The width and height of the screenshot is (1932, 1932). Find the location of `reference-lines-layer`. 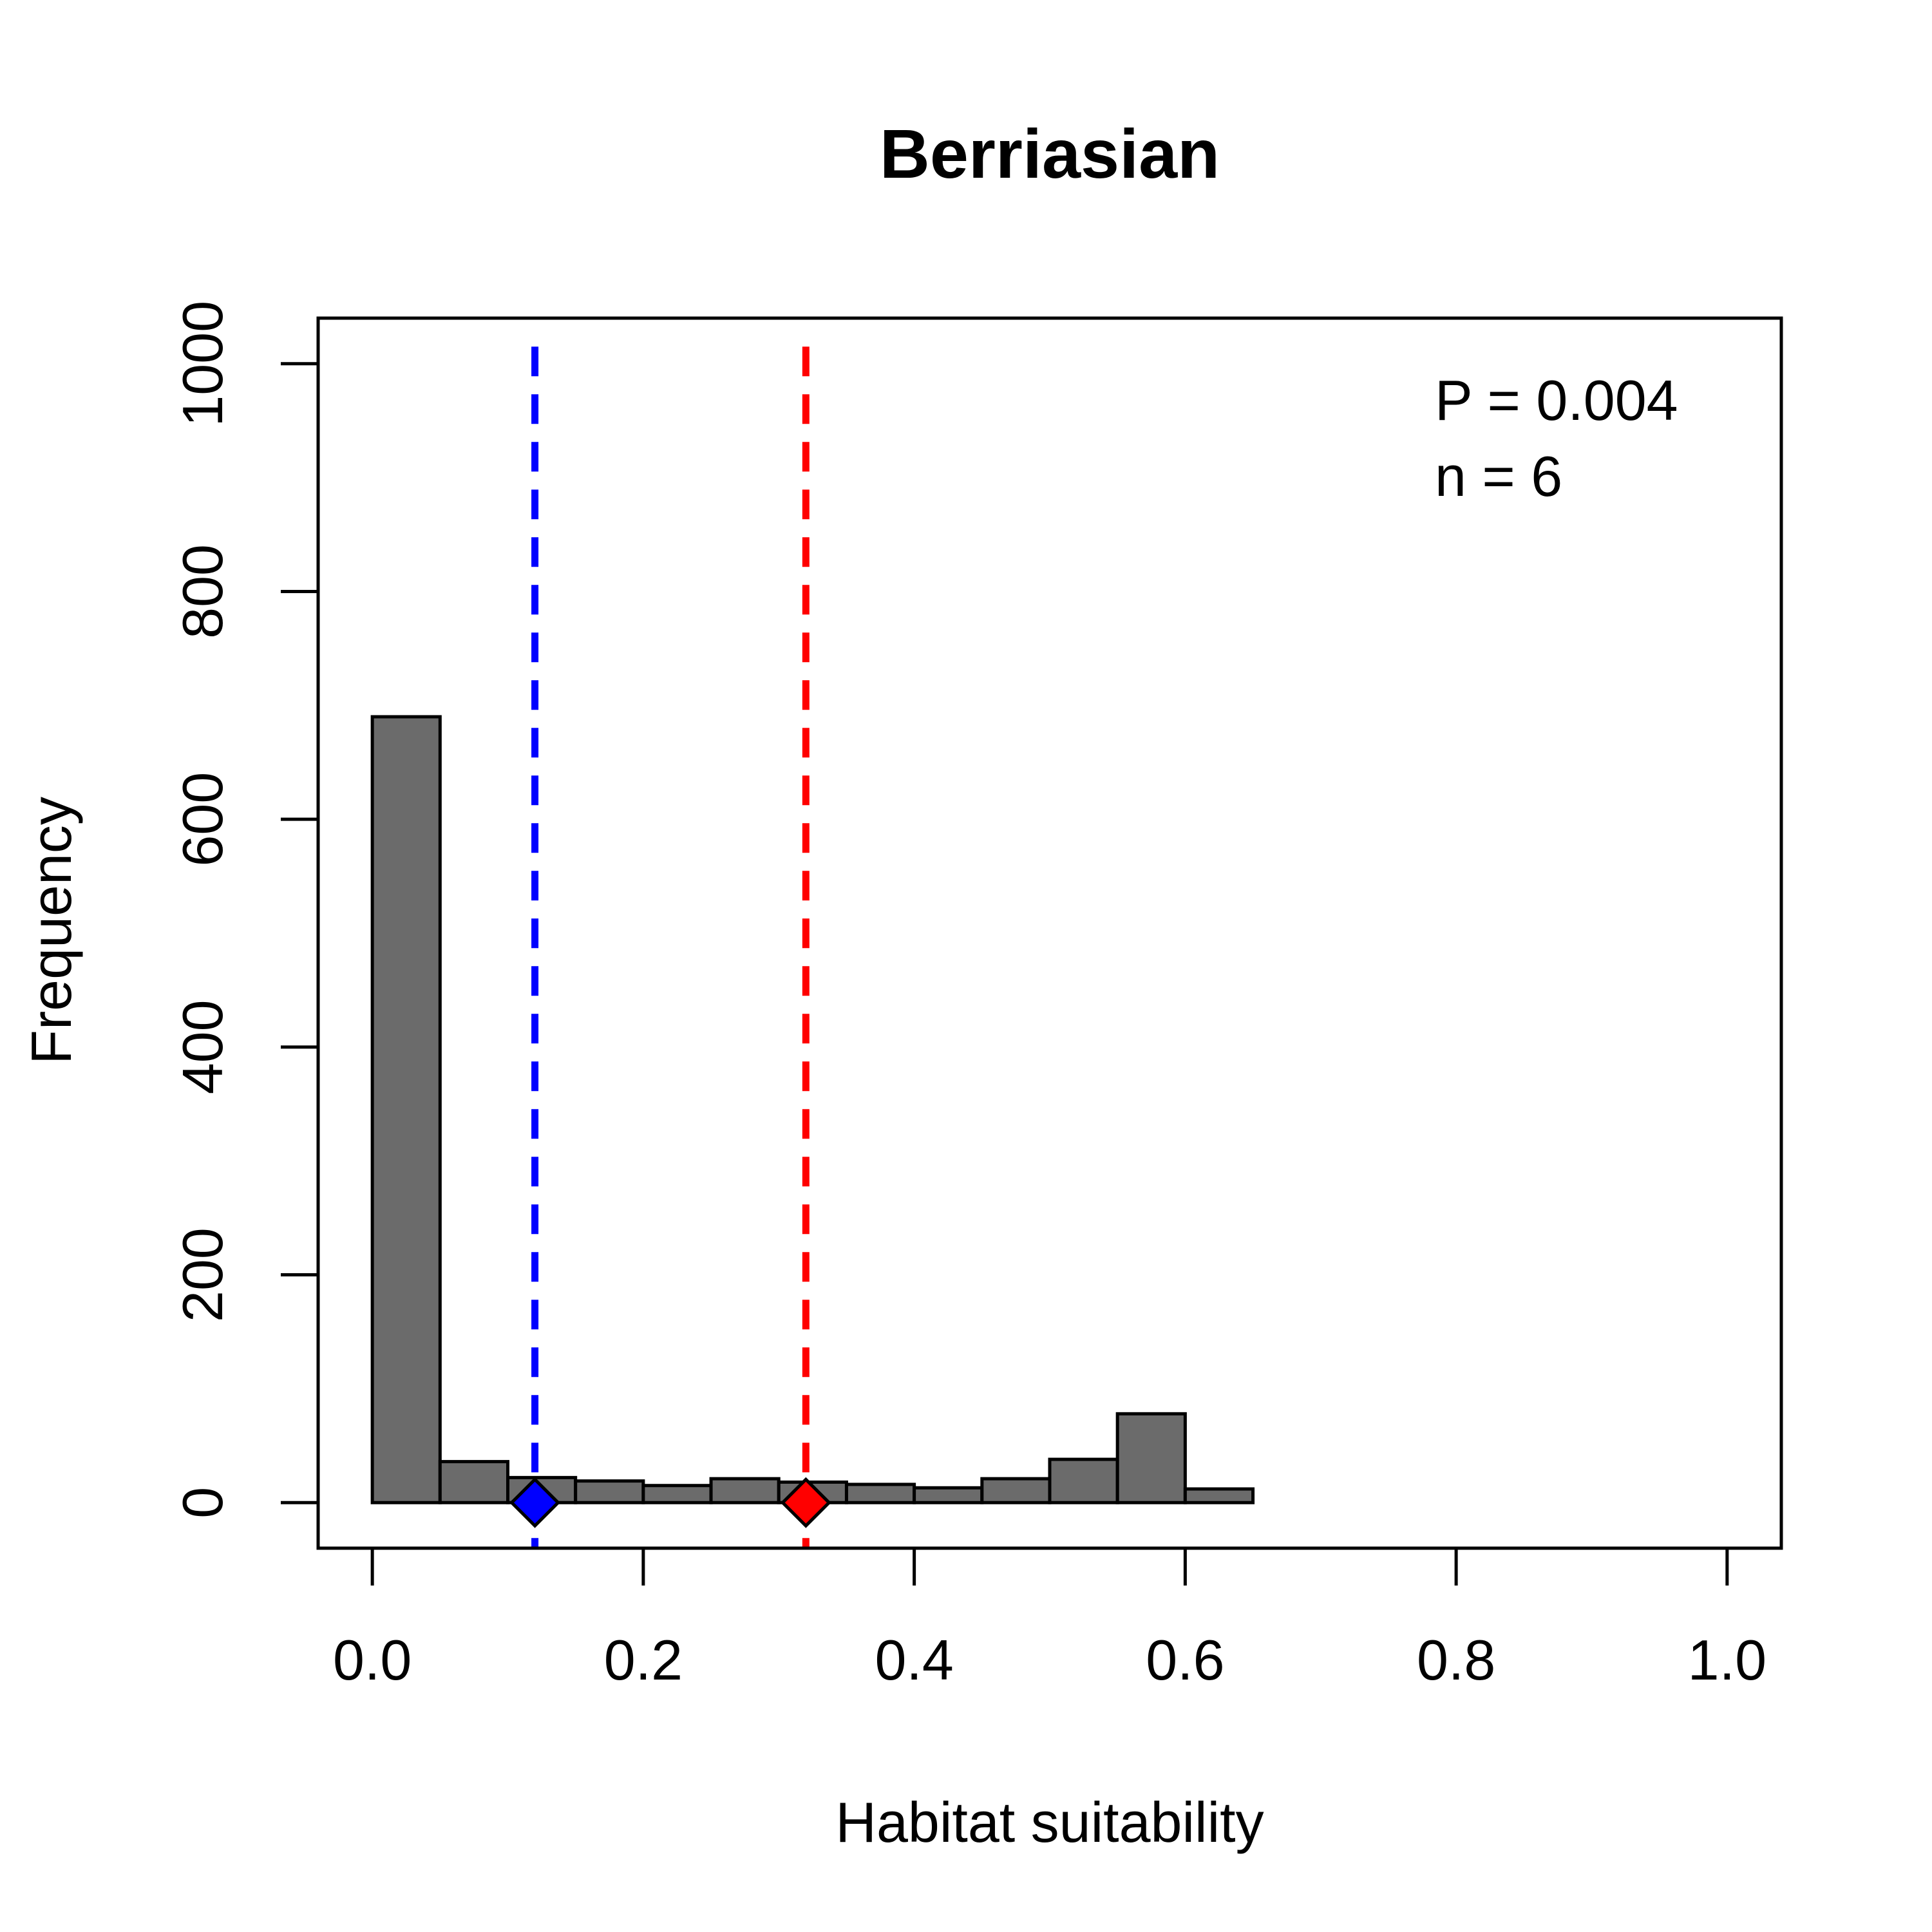

reference-lines-layer is located at coordinates (670, 947).